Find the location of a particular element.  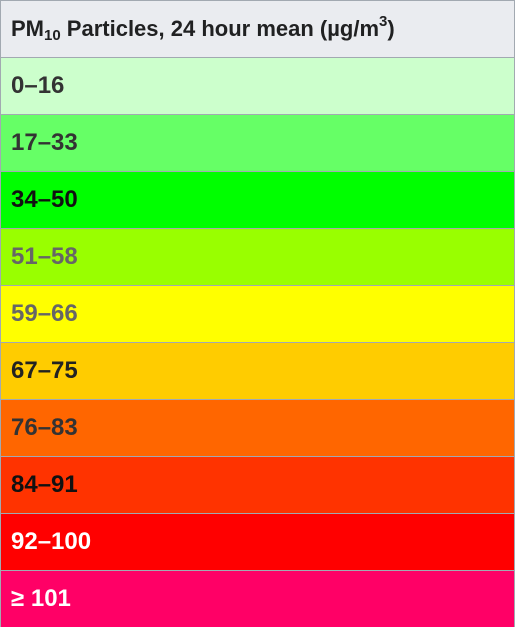

table-row: 17–33 is located at coordinates (257, 143).